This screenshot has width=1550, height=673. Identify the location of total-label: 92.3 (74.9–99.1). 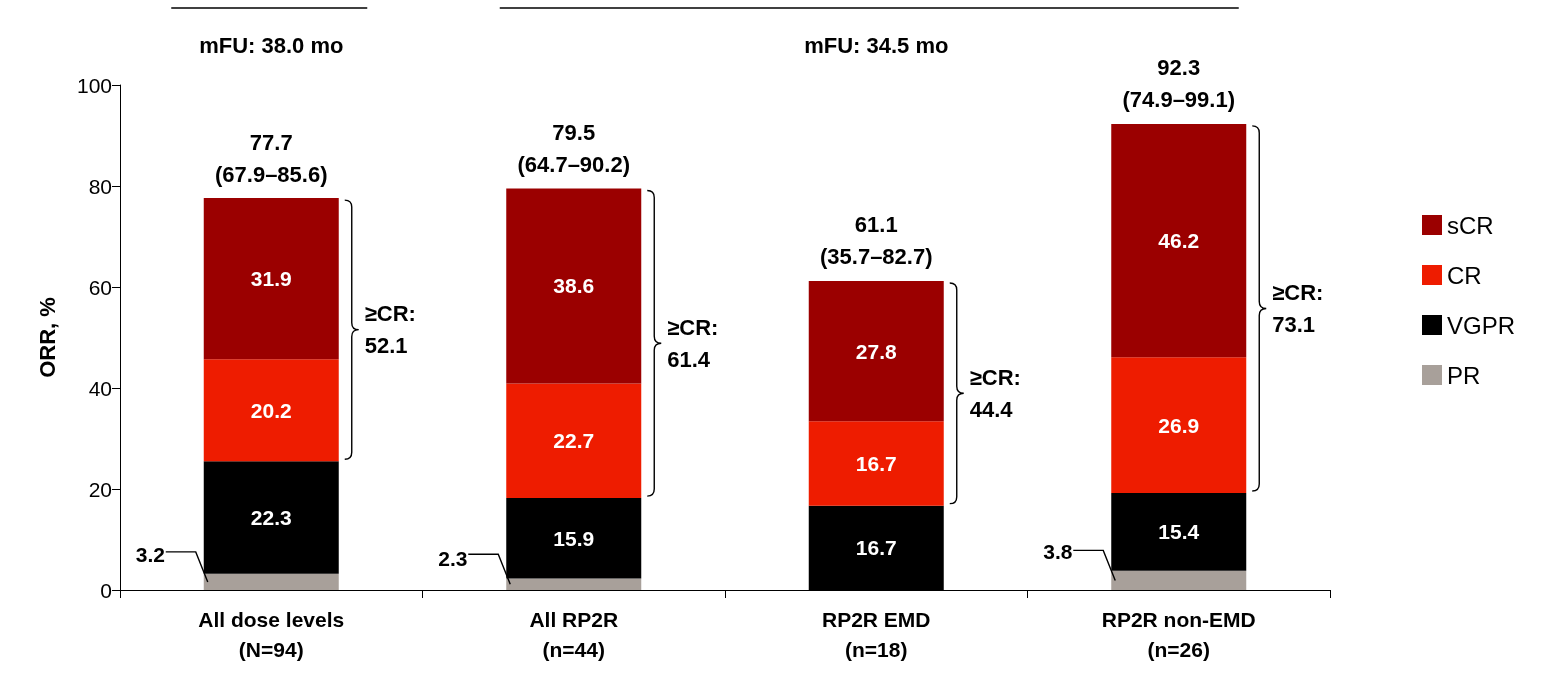
(1179, 84).